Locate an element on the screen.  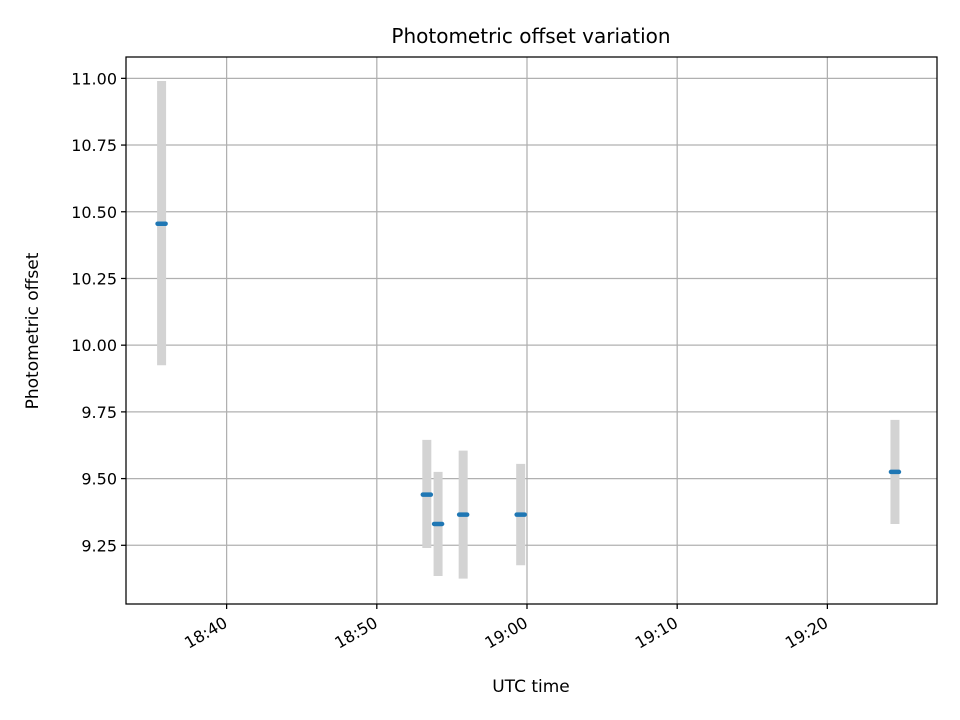
x-tick-label: 18:40 is located at coordinates (205, 633).